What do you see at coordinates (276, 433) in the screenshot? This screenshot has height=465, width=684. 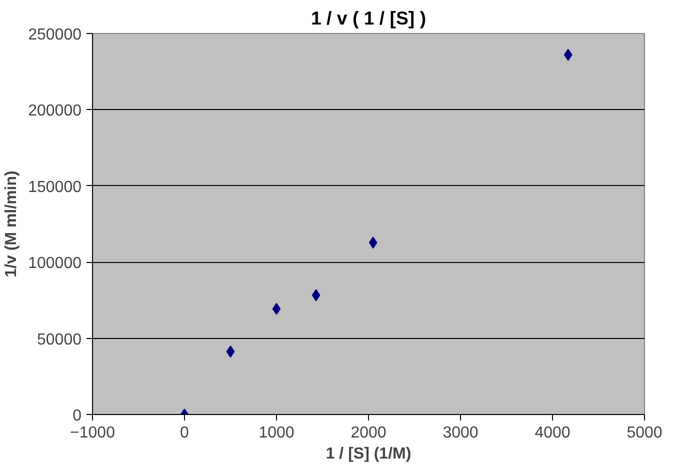 I see `x-tick-label: 1000` at bounding box center [276, 433].